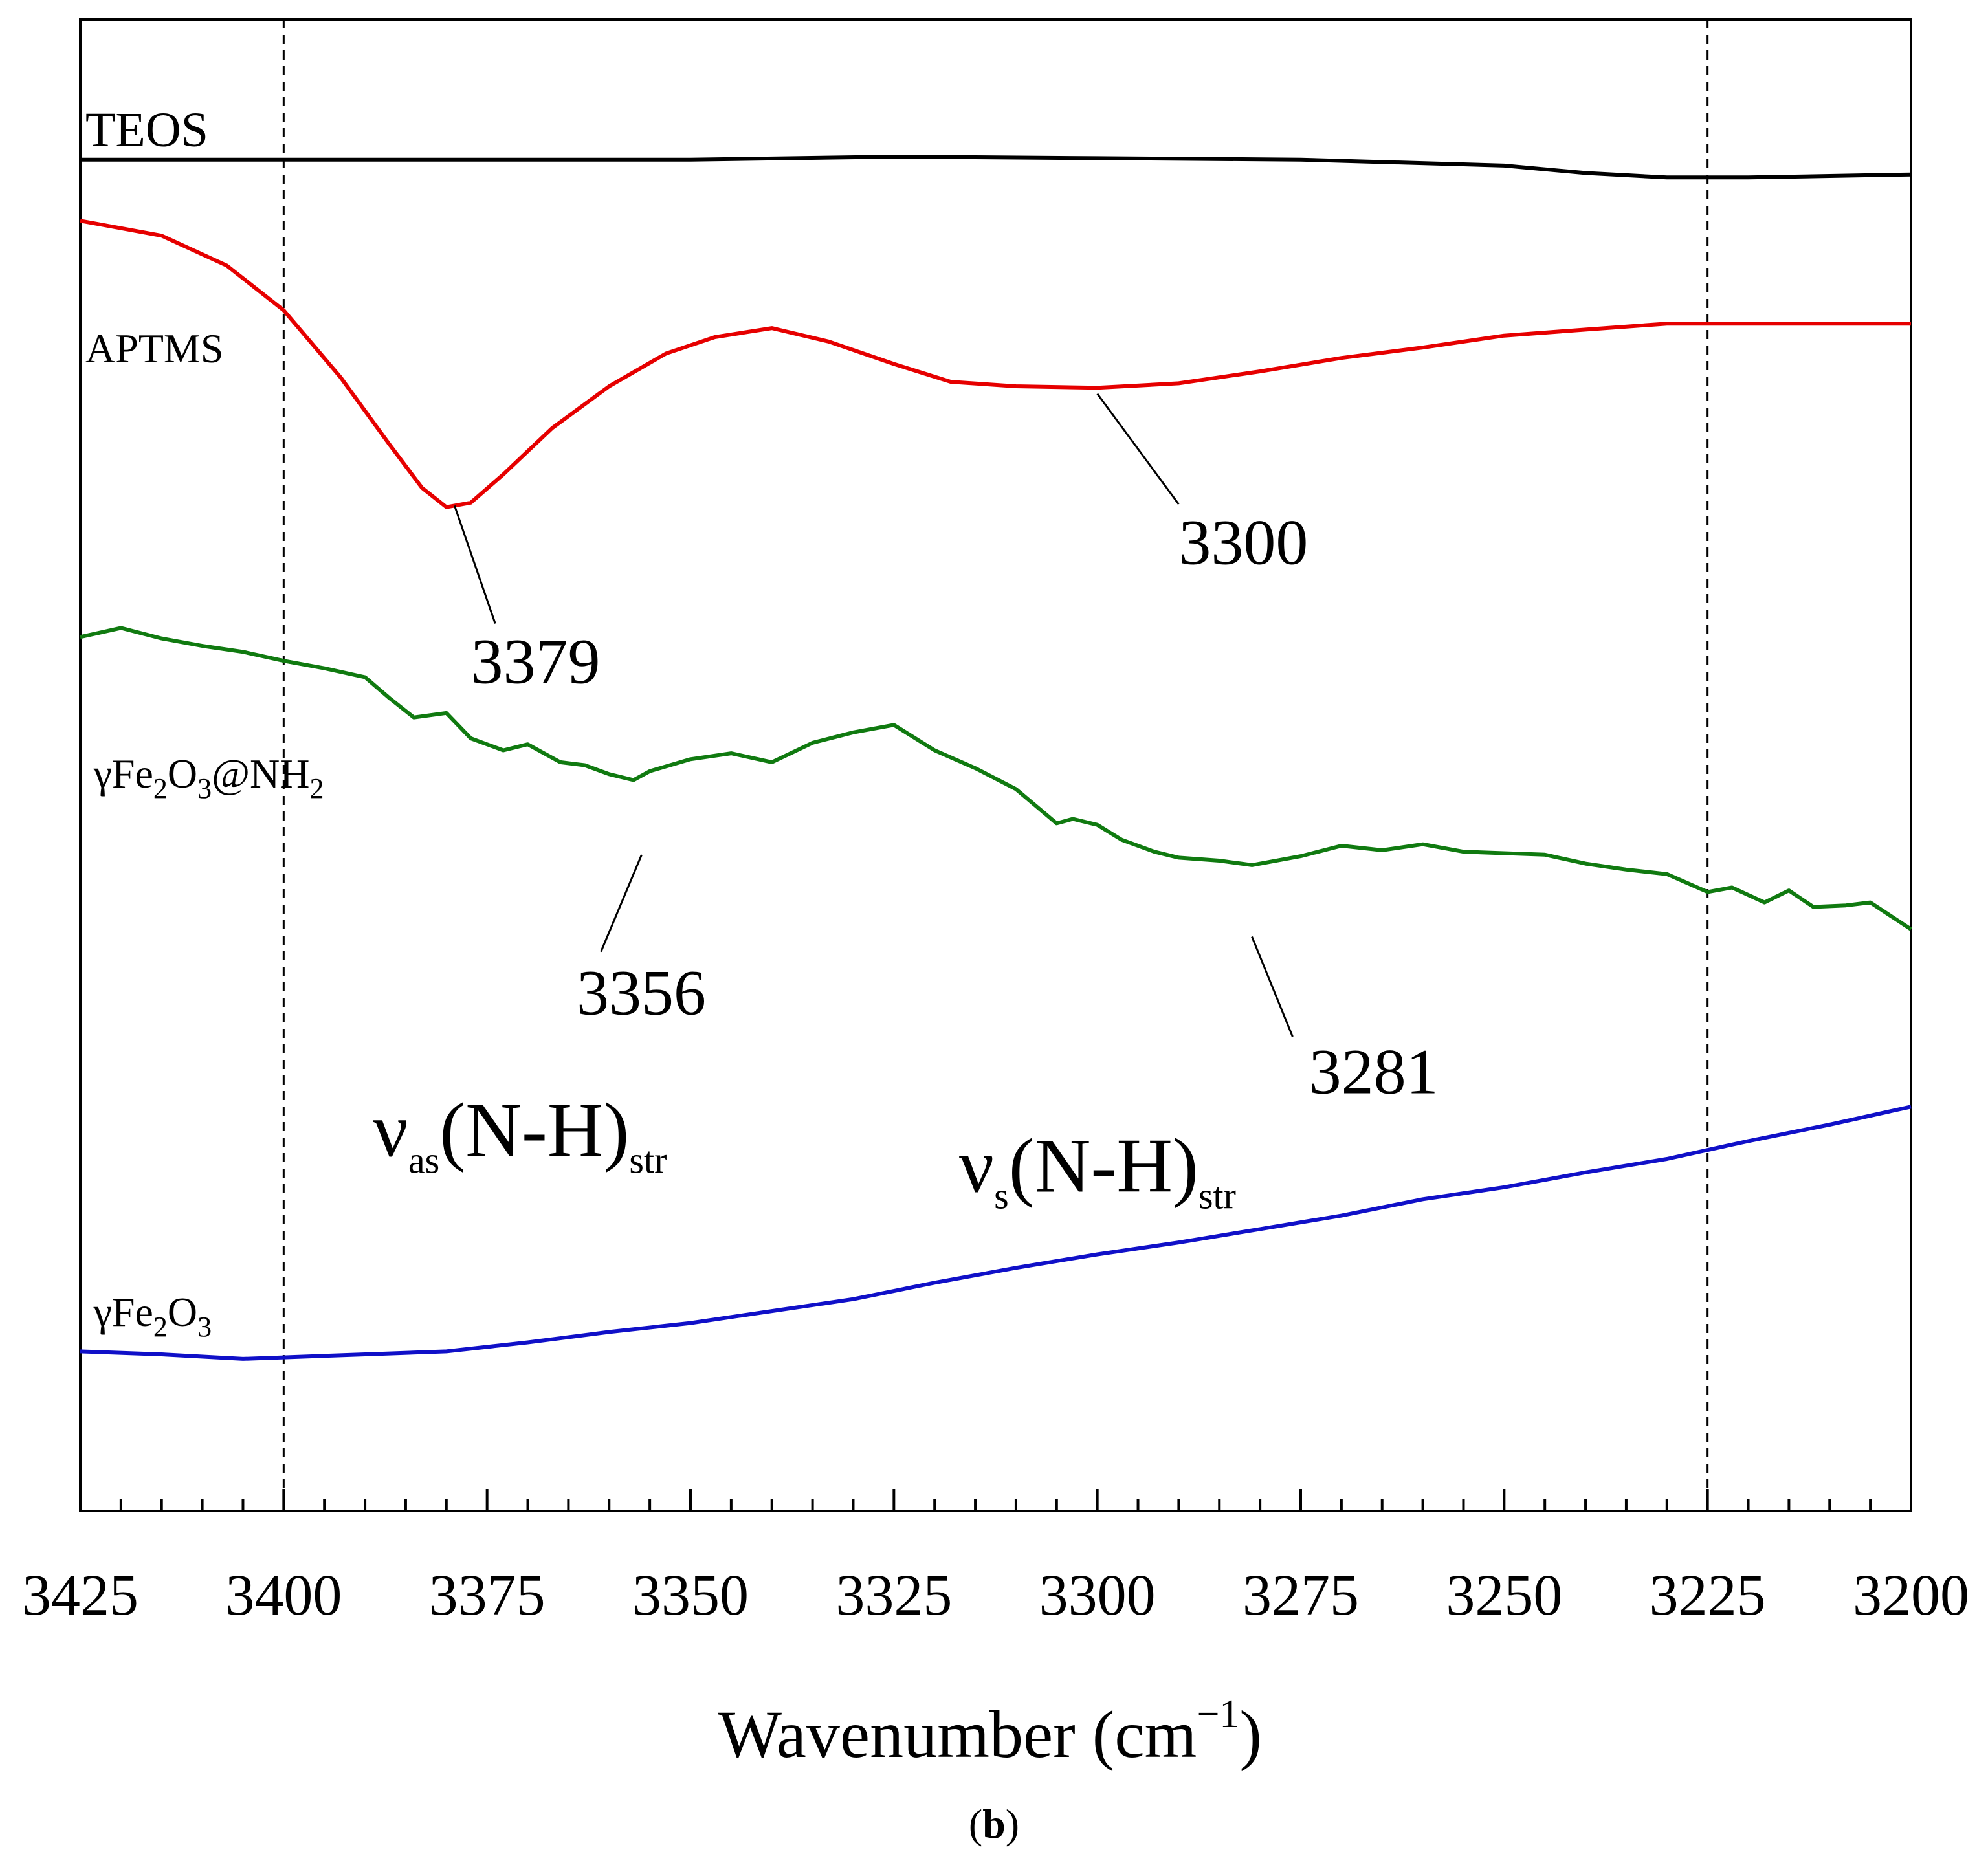 This screenshot has height=1863, width=1988. I want to click on caption-close: ), so click(1012, 1824).